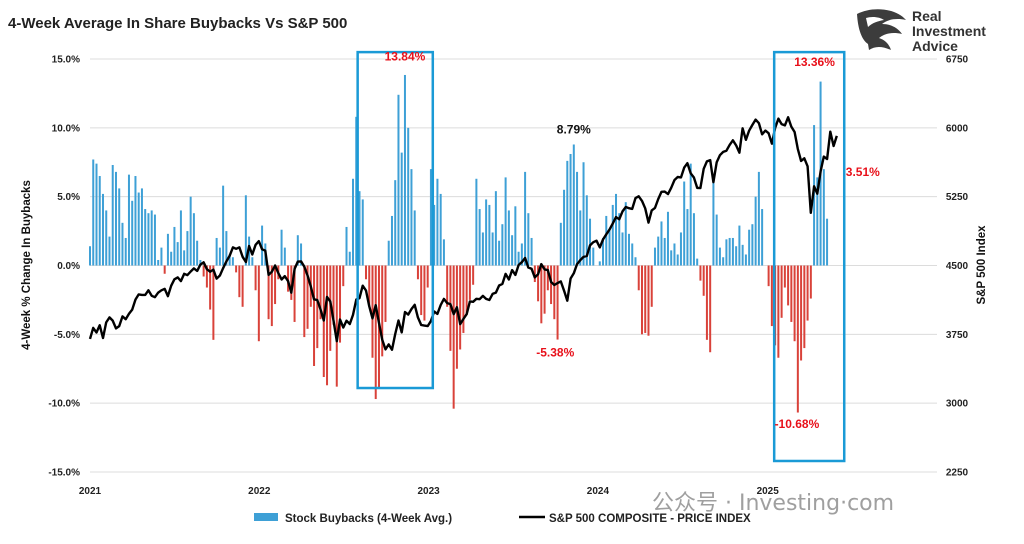 This screenshot has width=1024, height=544. What do you see at coordinates (957, 197) in the screenshot?
I see `right-tick-label: 5250` at bounding box center [957, 197].